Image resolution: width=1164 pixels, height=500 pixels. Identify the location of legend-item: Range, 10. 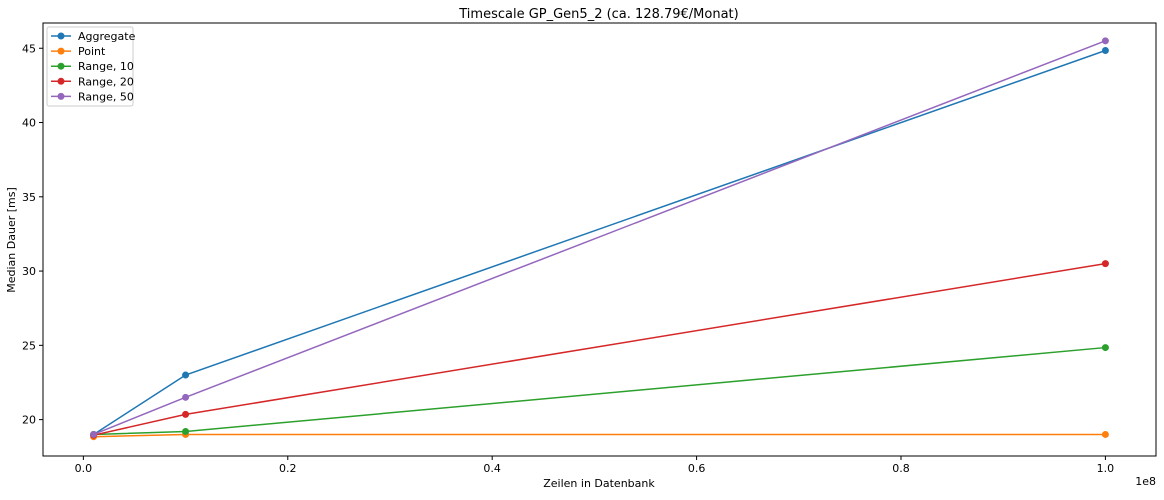
(92, 66).